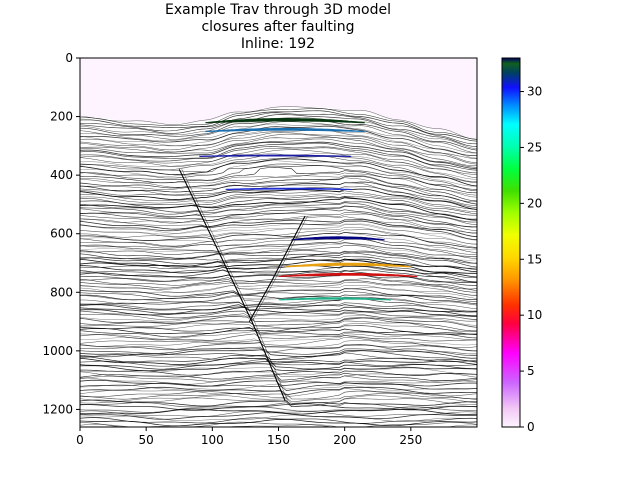 The height and width of the screenshot is (480, 640). Describe the element at coordinates (80, 440) in the screenshot. I see `x-tick-label: 0` at that location.